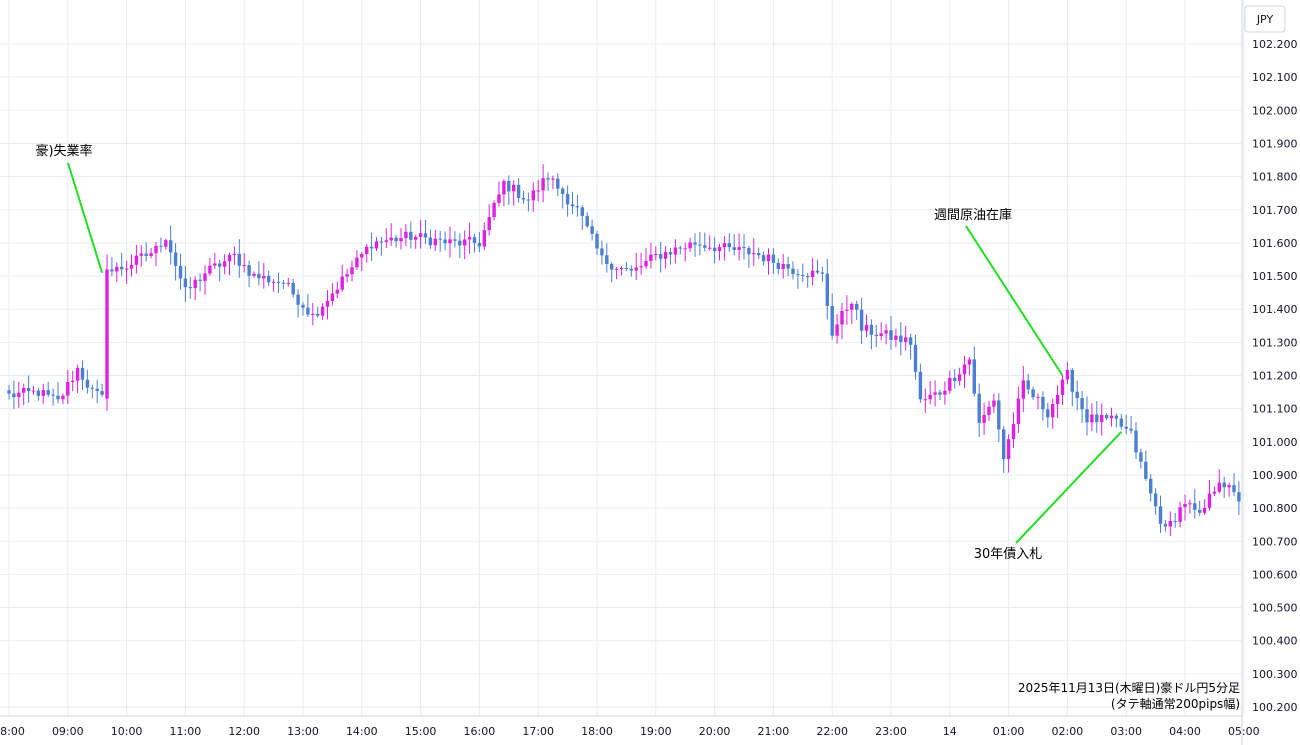  What do you see at coordinates (1275, 110) in the screenshot?
I see `y-tick-label: 102.000` at bounding box center [1275, 110].